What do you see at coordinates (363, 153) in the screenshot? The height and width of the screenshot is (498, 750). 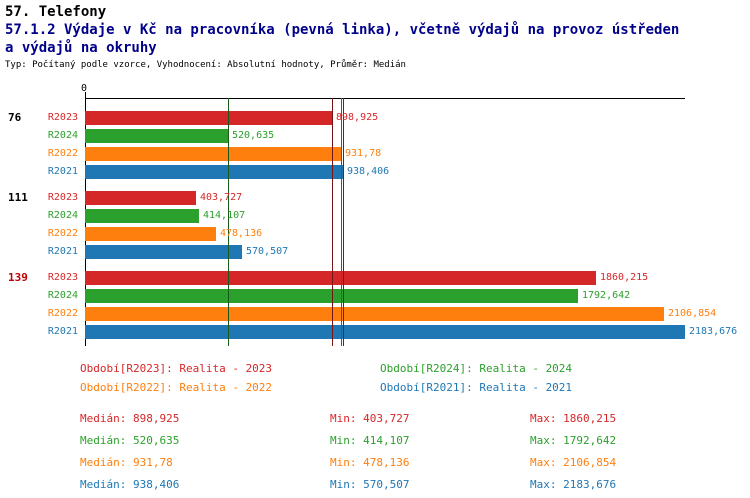 I see `bar-value-label: 931,78` at bounding box center [363, 153].